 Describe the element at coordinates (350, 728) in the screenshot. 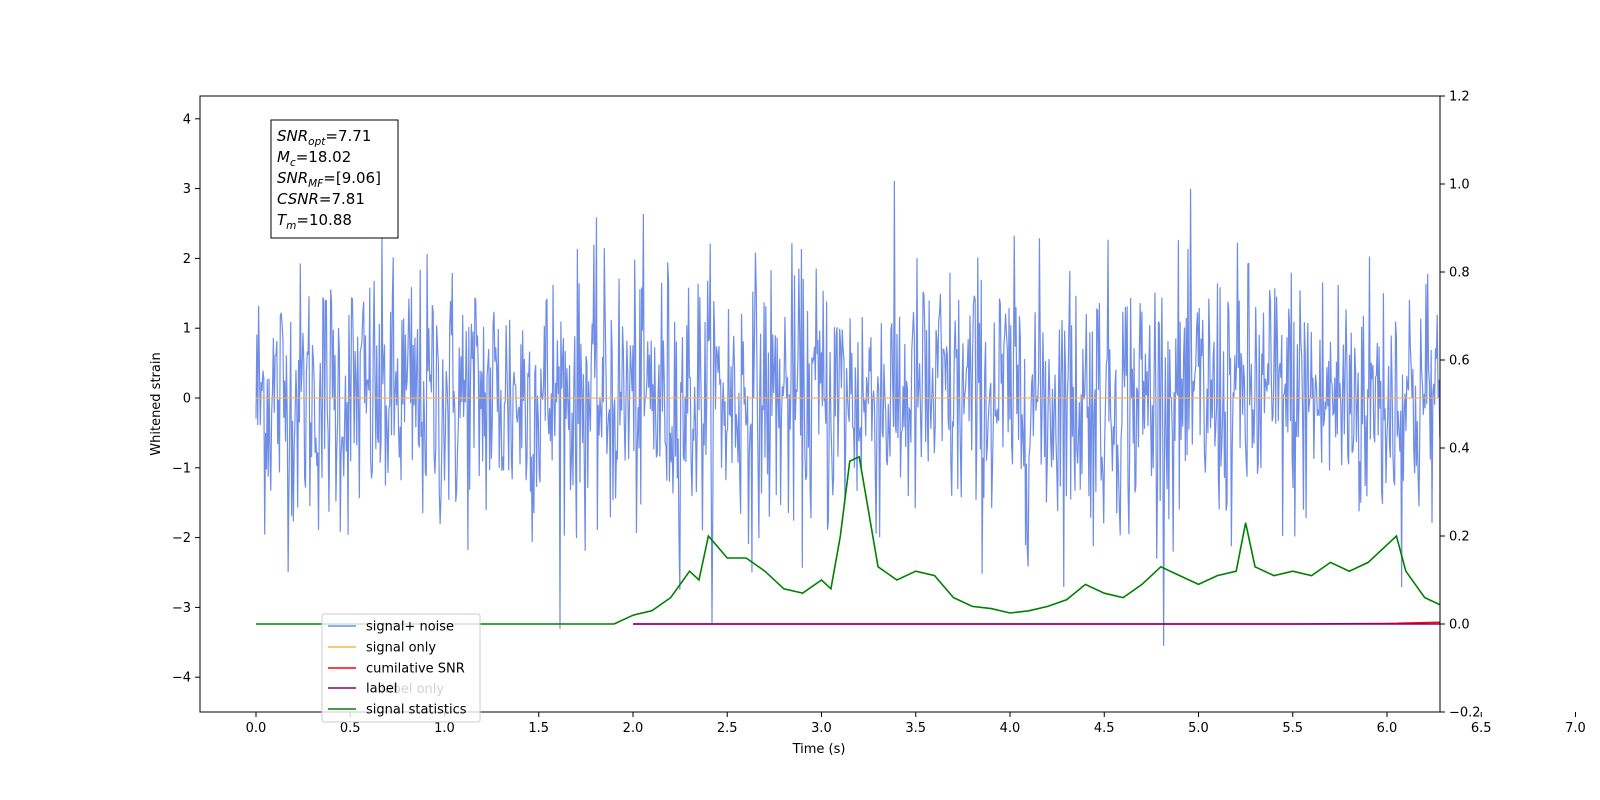

I see `x-tick-label: 0.5` at that location.